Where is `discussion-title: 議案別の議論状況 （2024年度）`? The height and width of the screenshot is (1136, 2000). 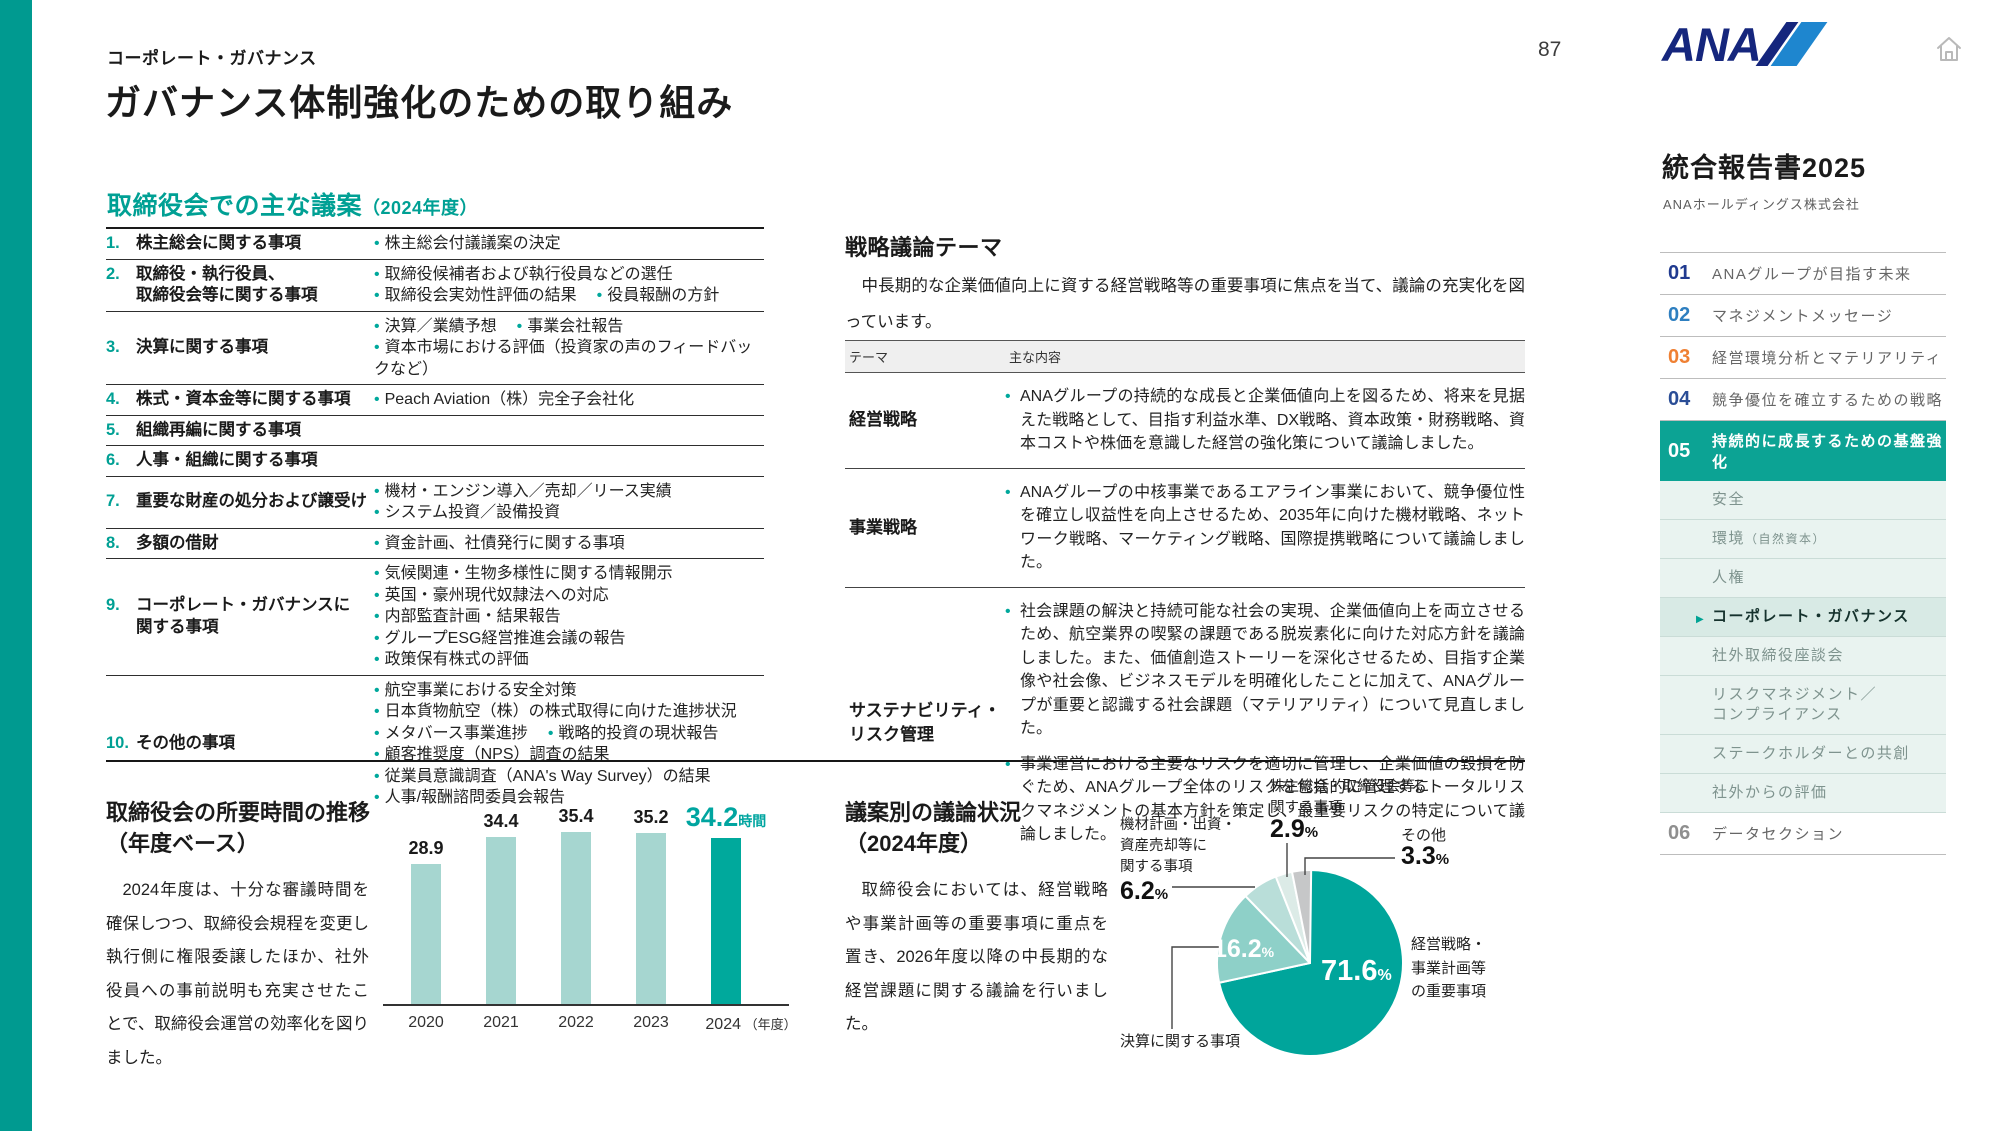
discussion-title: 議案別の議論状況 （2024年度） is located at coordinates (933, 828).